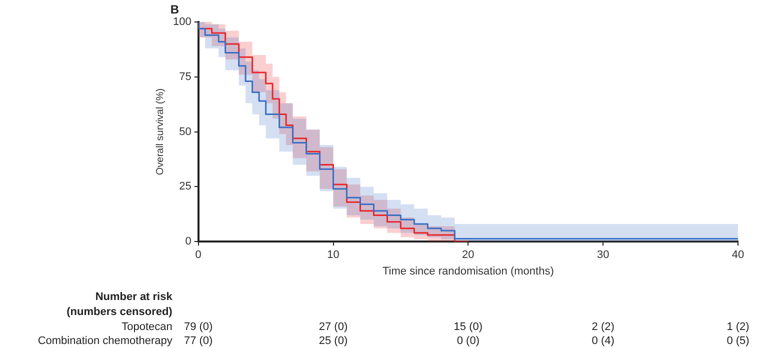 This screenshot has height=348, width=768. I want to click on text: 0 (5), so click(738, 341).